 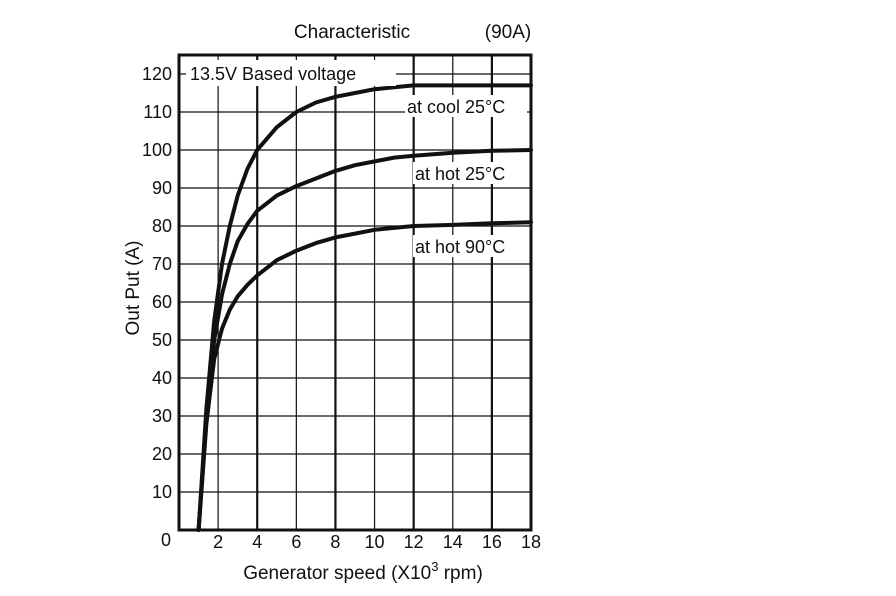 What do you see at coordinates (492, 542) in the screenshot?
I see `x-tick-label: 16` at bounding box center [492, 542].